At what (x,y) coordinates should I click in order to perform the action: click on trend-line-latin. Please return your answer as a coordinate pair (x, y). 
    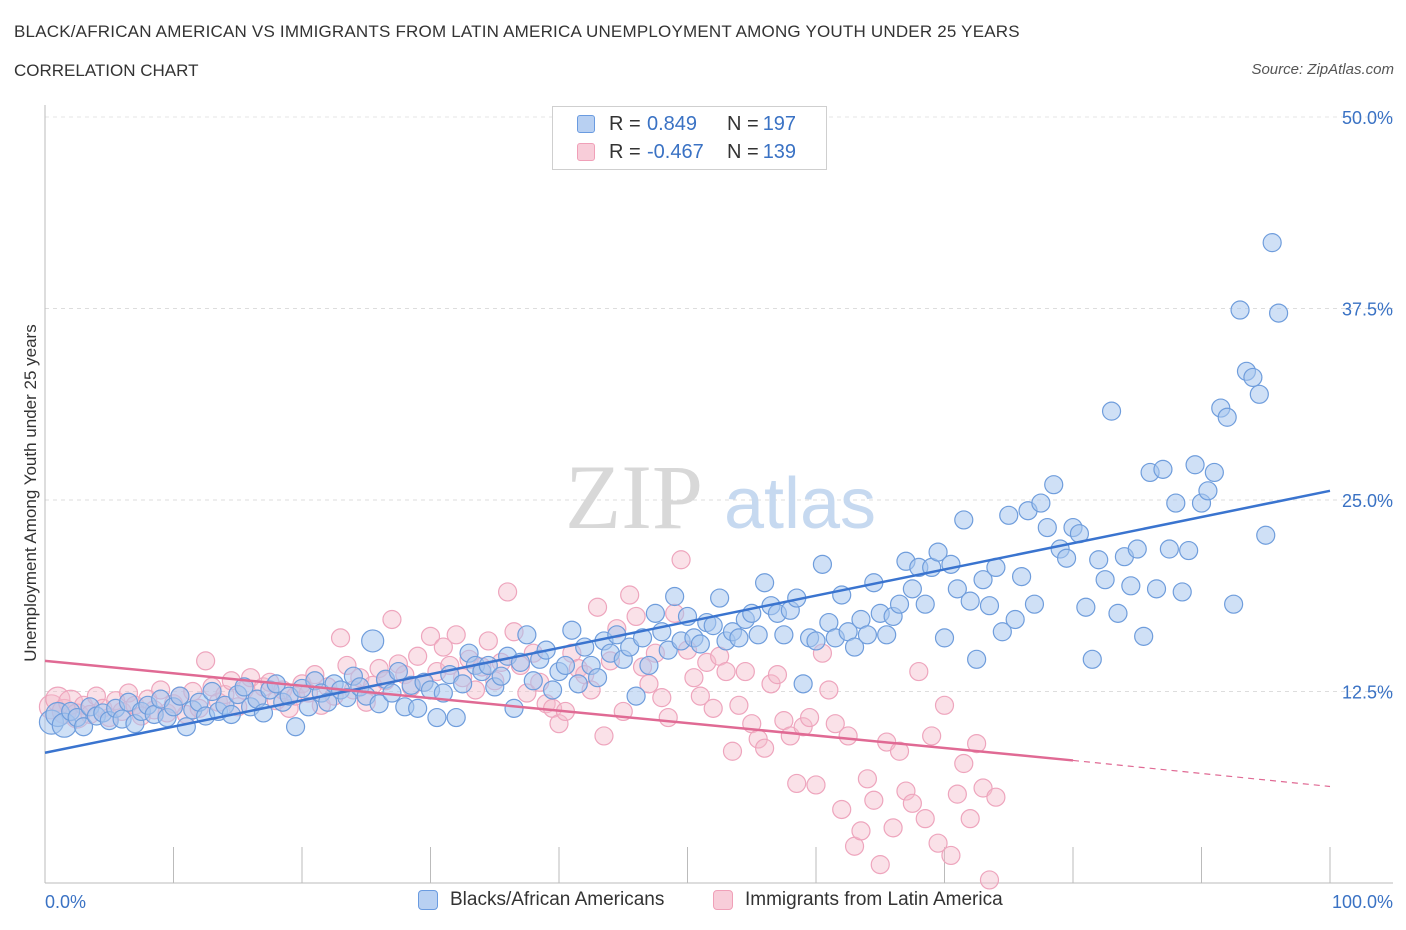
    Looking at the image, I should click on (559, 710).